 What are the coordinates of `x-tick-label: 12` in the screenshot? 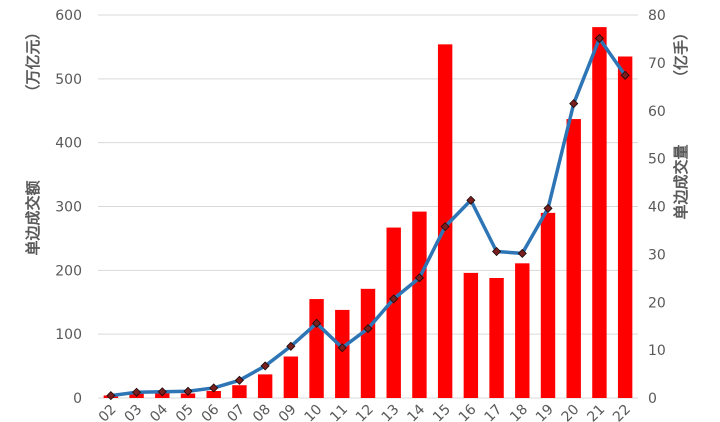 It's located at (365, 412).